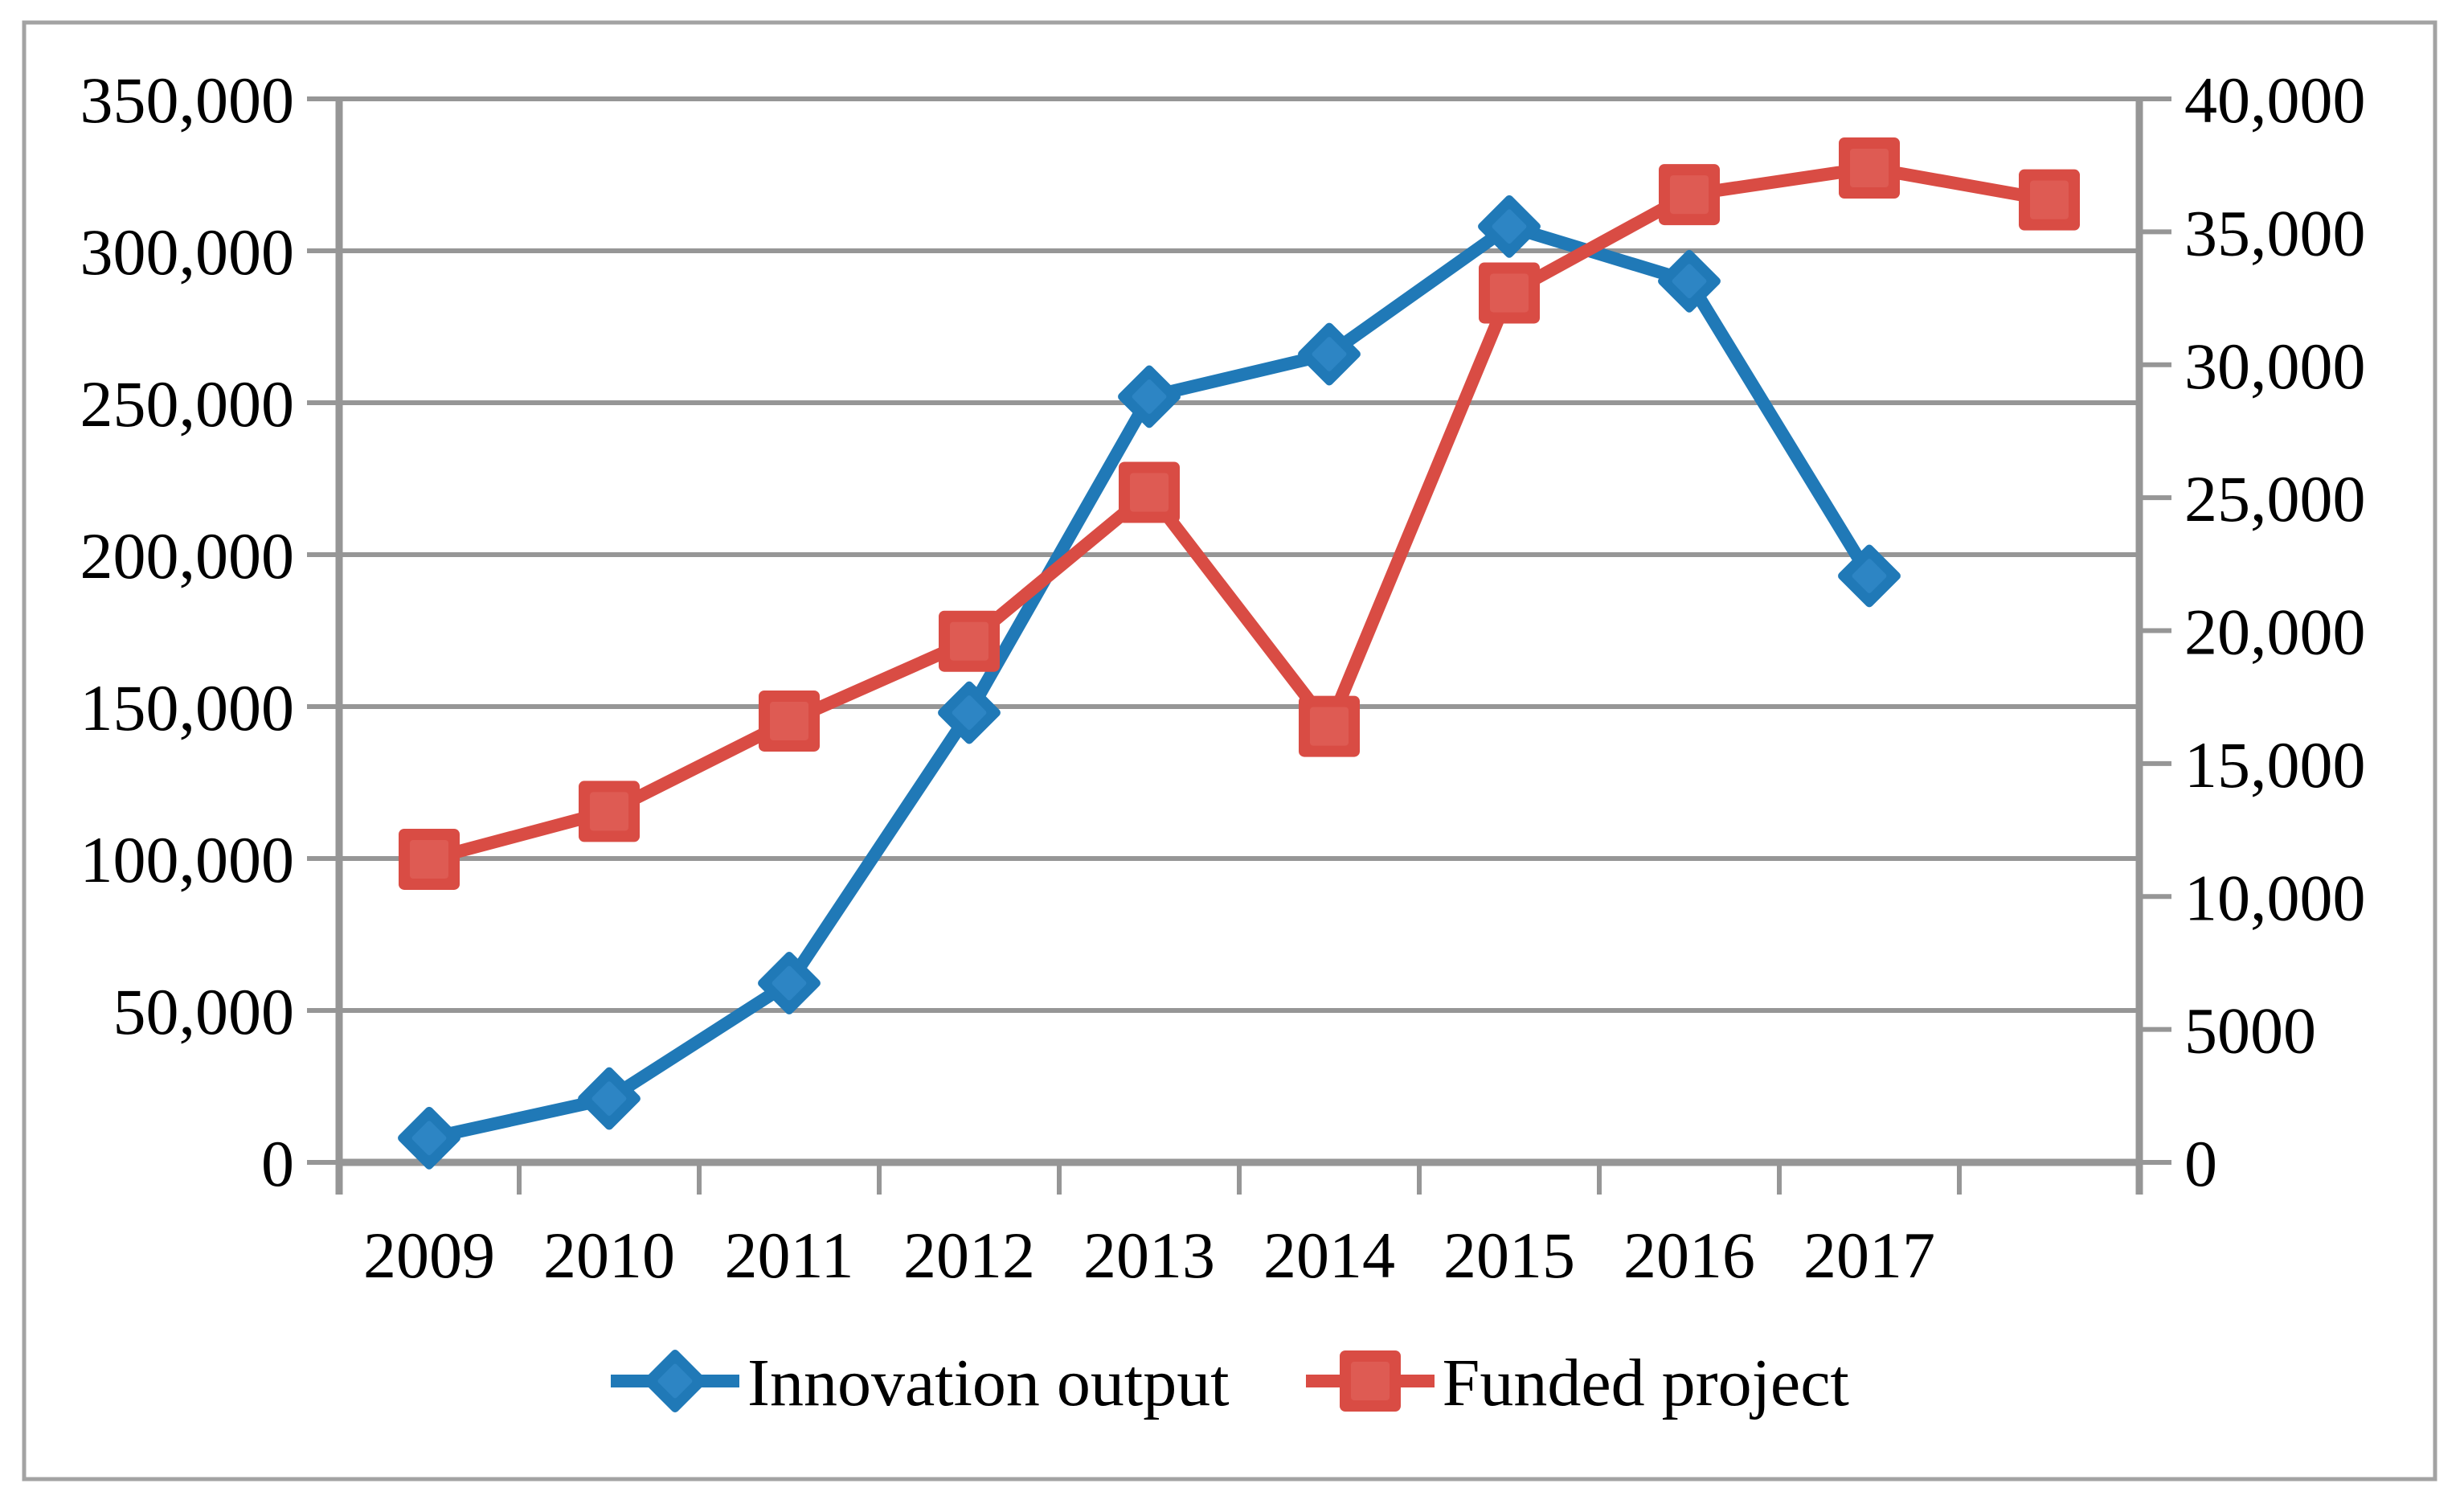 The width and height of the screenshot is (2464, 1500). I want to click on legend-marker-square-icon, so click(1370, 1383).